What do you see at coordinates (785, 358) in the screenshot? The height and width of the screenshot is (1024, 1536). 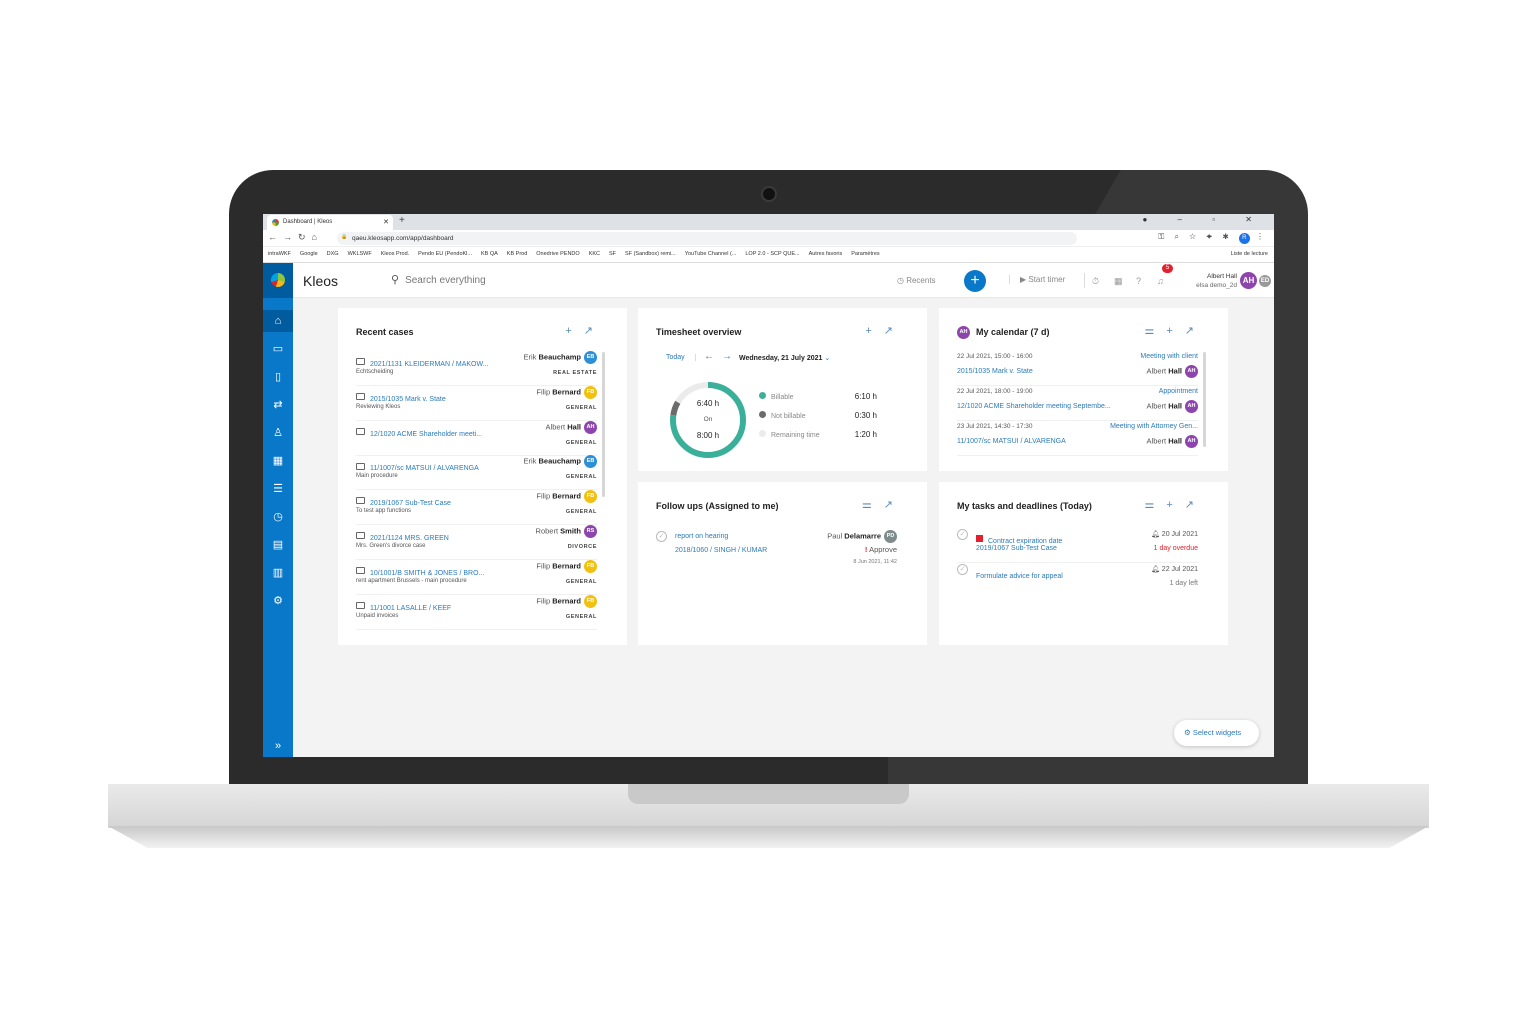 I see `date-picker: Wednesday, 21 July 2021 ⌄` at bounding box center [785, 358].